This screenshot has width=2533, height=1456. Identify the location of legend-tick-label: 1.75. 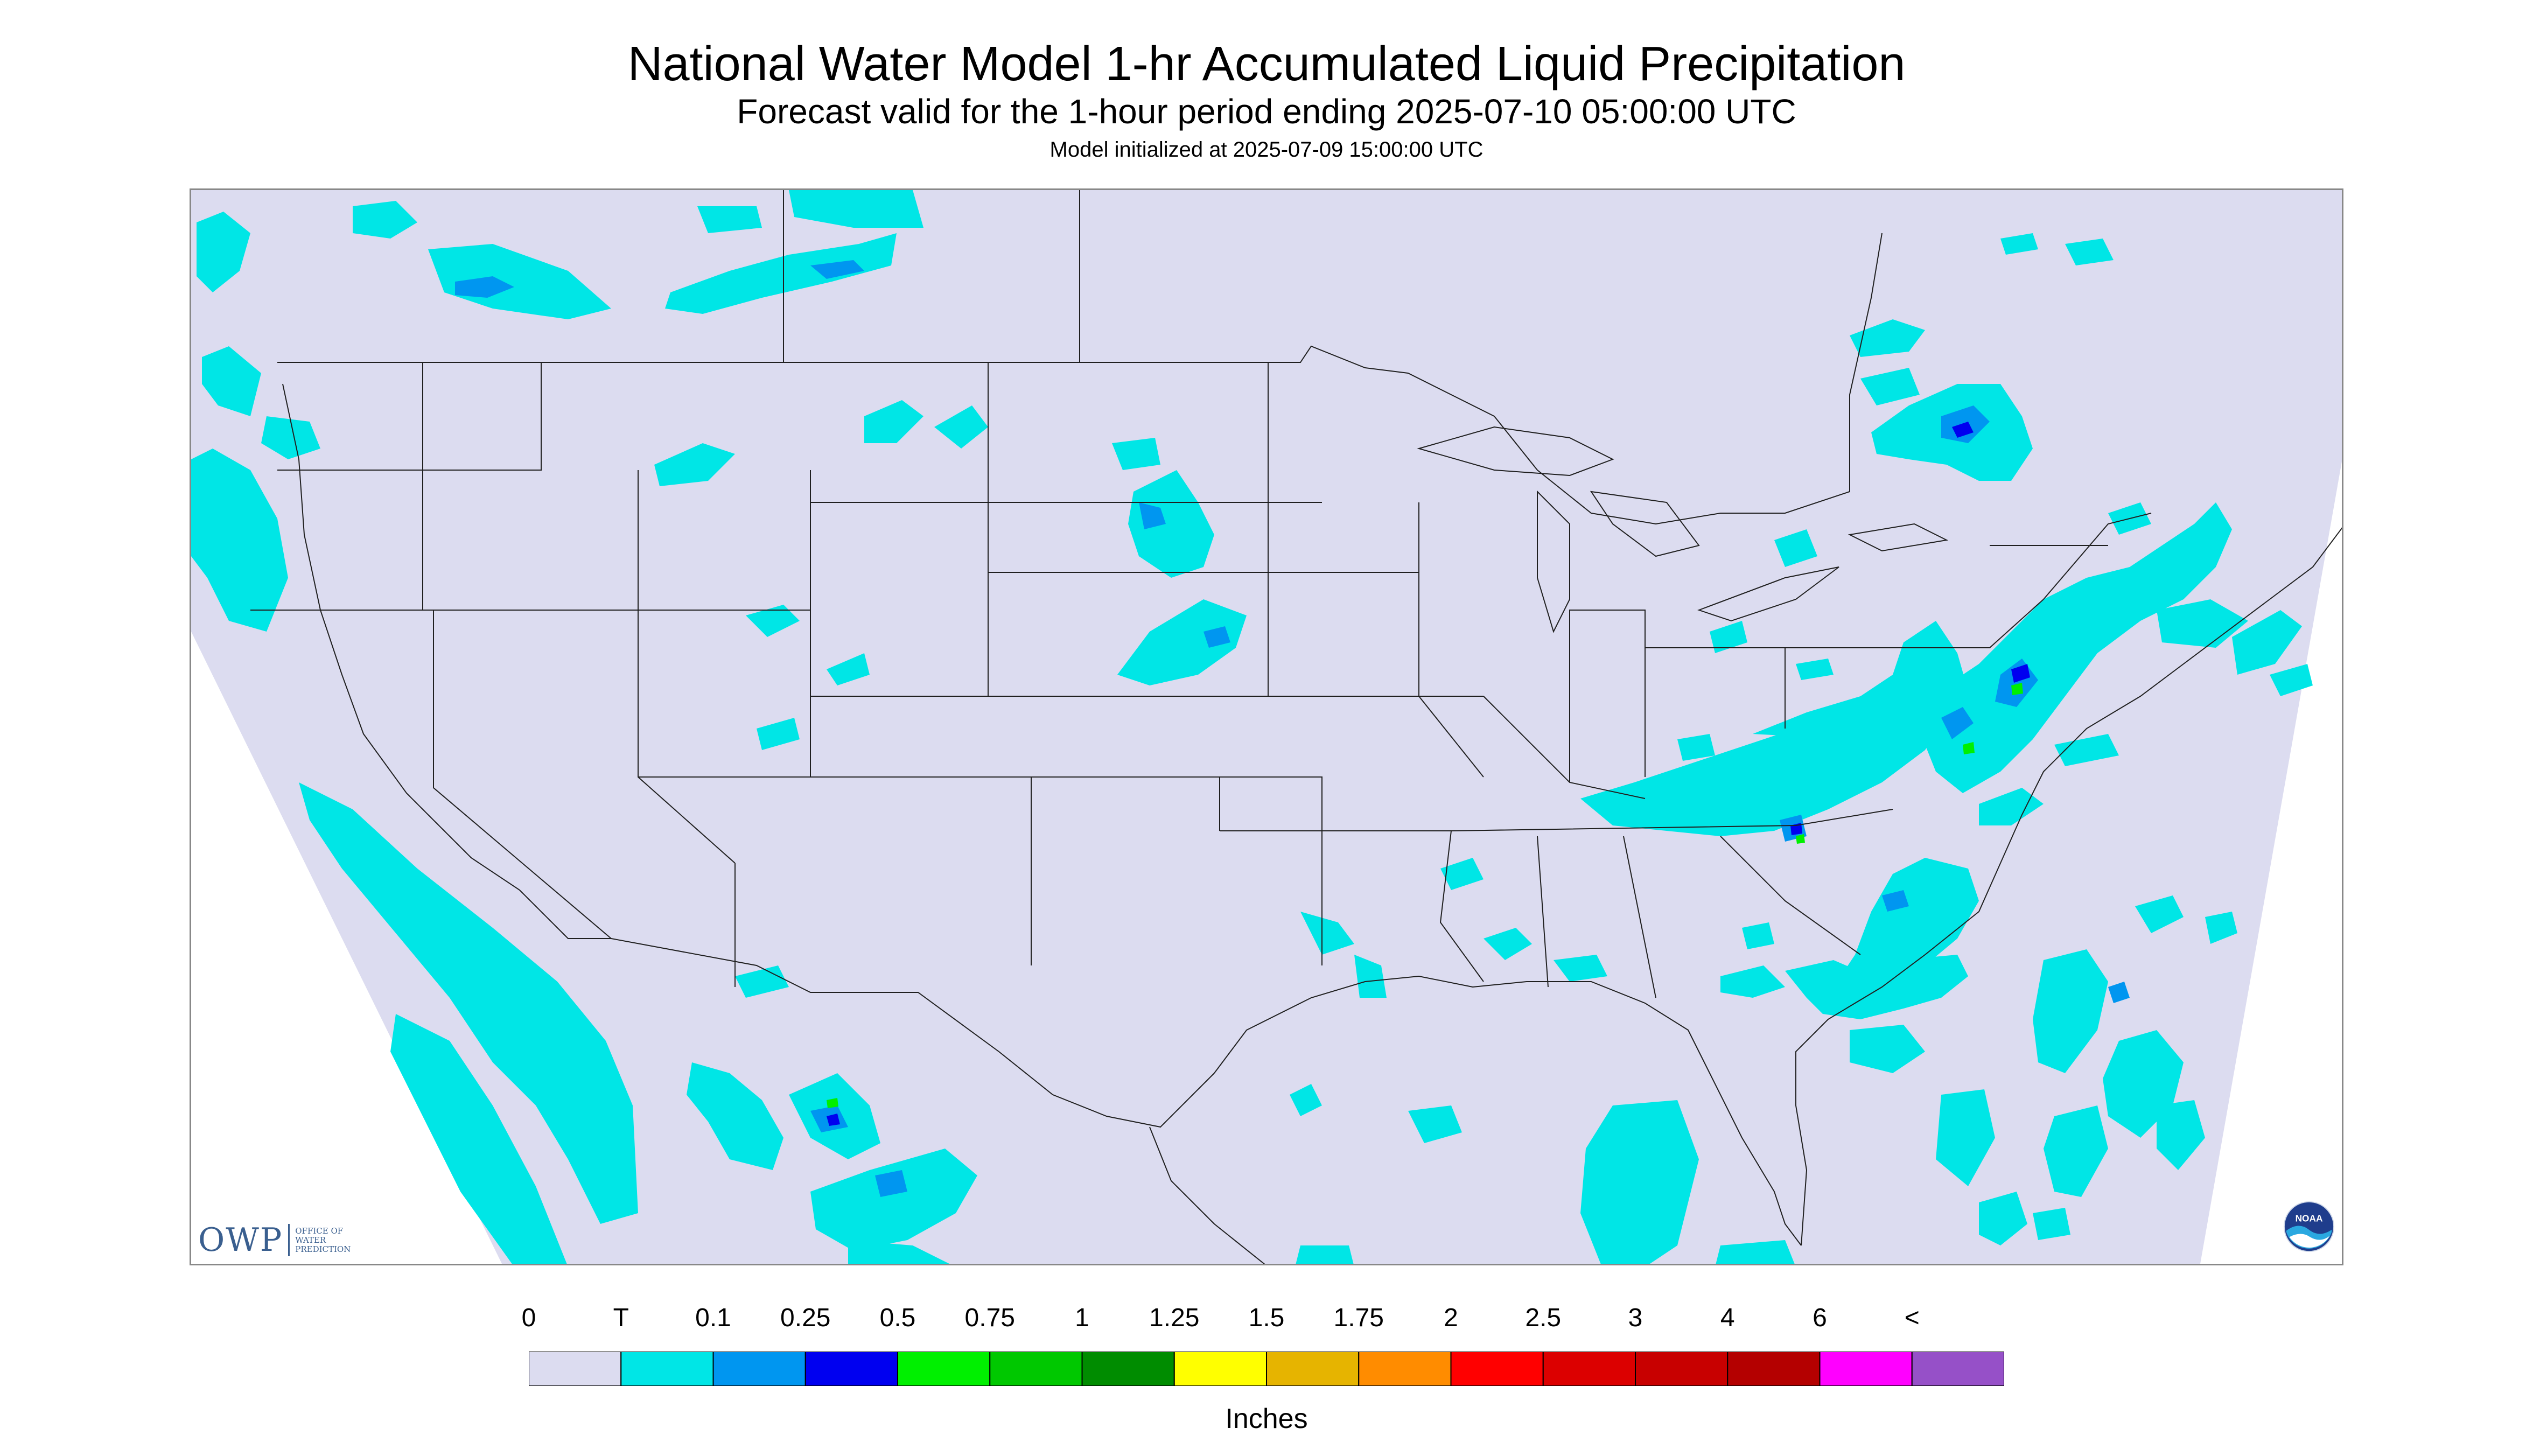
(1358, 1318).